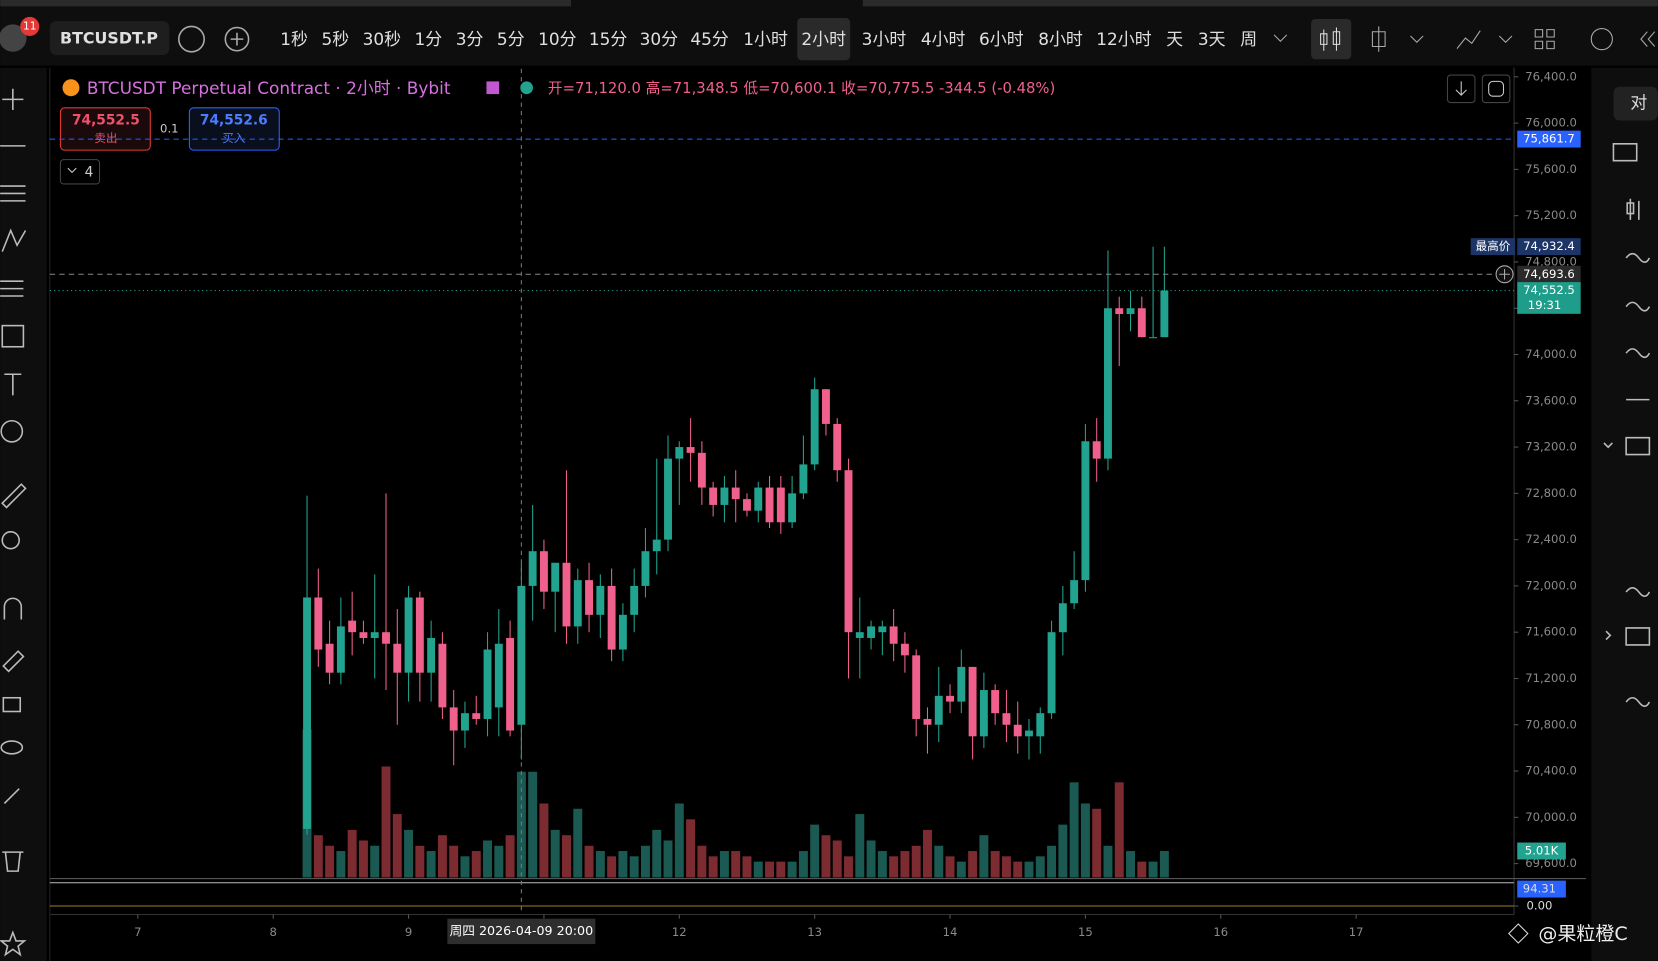  What do you see at coordinates (11, 796) in the screenshot?
I see `link-tool` at bounding box center [11, 796].